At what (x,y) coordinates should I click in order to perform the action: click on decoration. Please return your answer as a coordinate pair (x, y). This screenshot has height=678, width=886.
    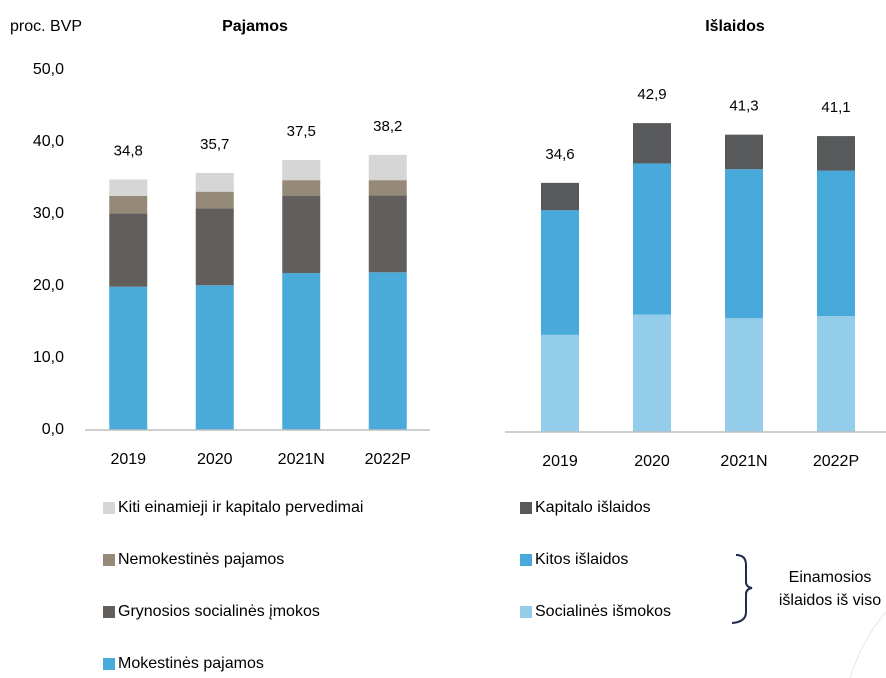
    Looking at the image, I should click on (867, 644).